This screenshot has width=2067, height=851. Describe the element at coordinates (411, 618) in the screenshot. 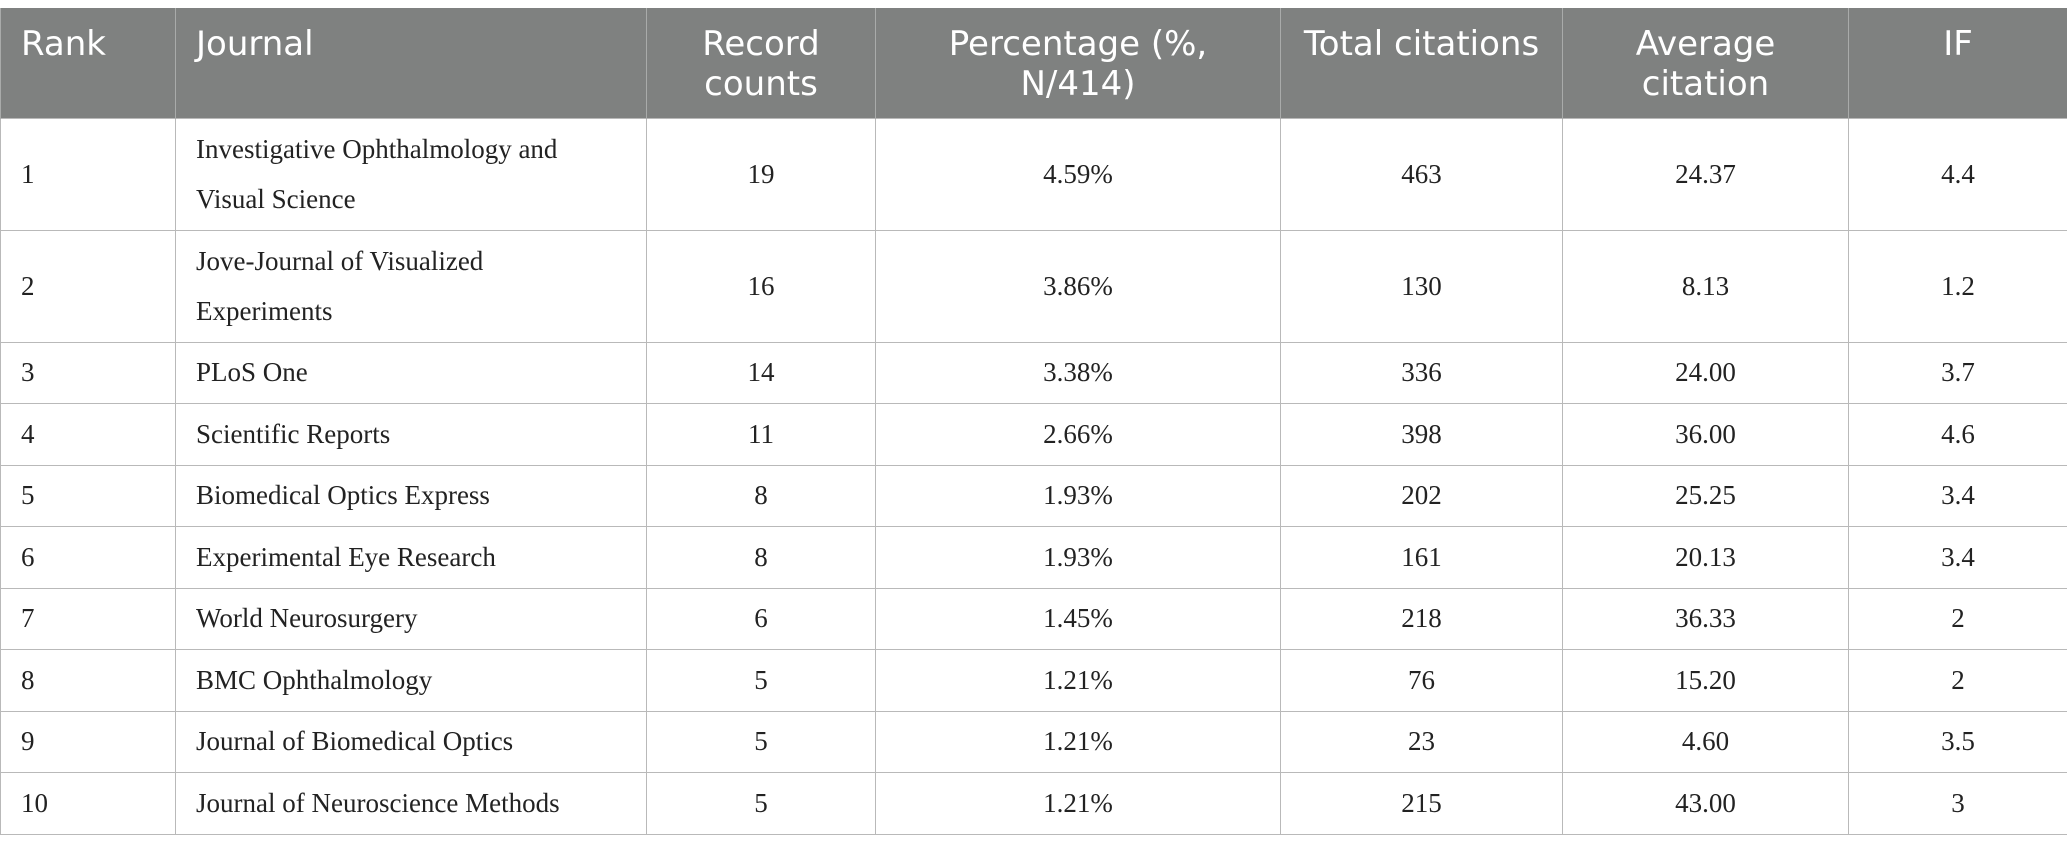

I see `cell-journal: World Neurosurgery` at that location.